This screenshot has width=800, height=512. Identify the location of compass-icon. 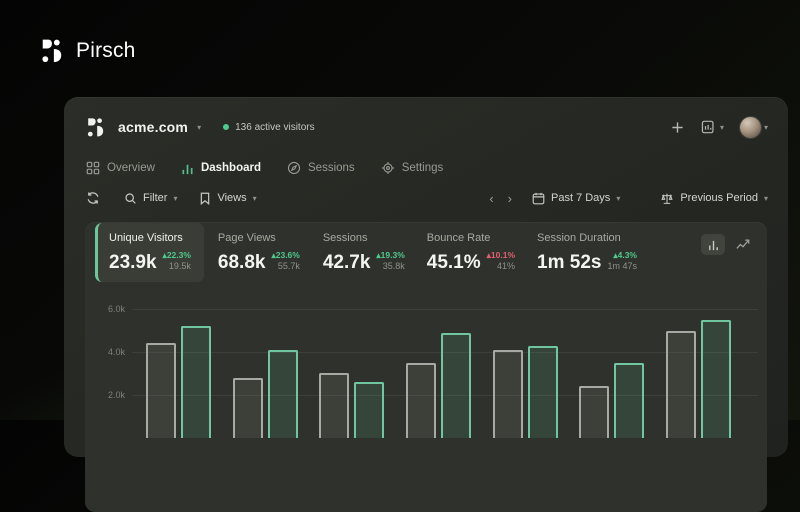
(294, 168).